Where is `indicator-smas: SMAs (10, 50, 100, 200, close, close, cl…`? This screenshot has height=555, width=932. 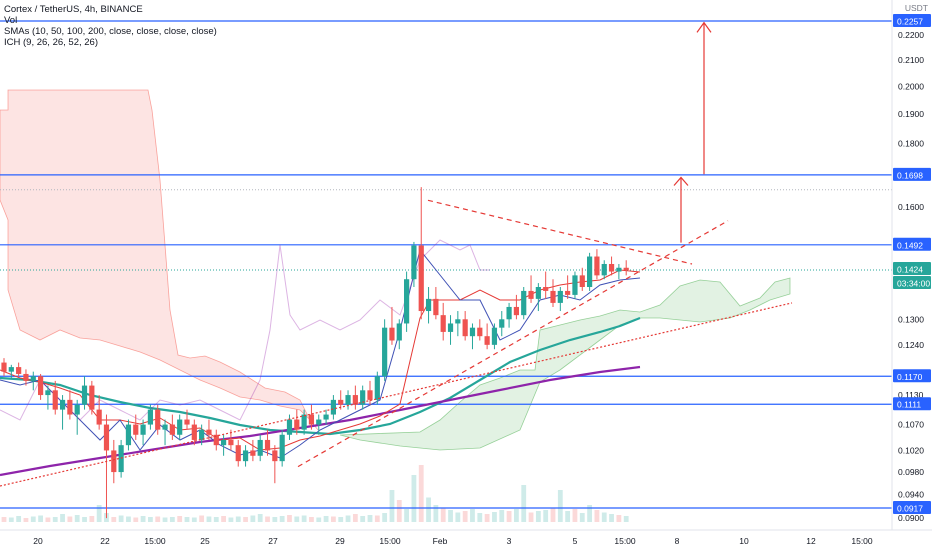 indicator-smas: SMAs (10, 50, 100, 200, close, close, cl… is located at coordinates (110, 31).